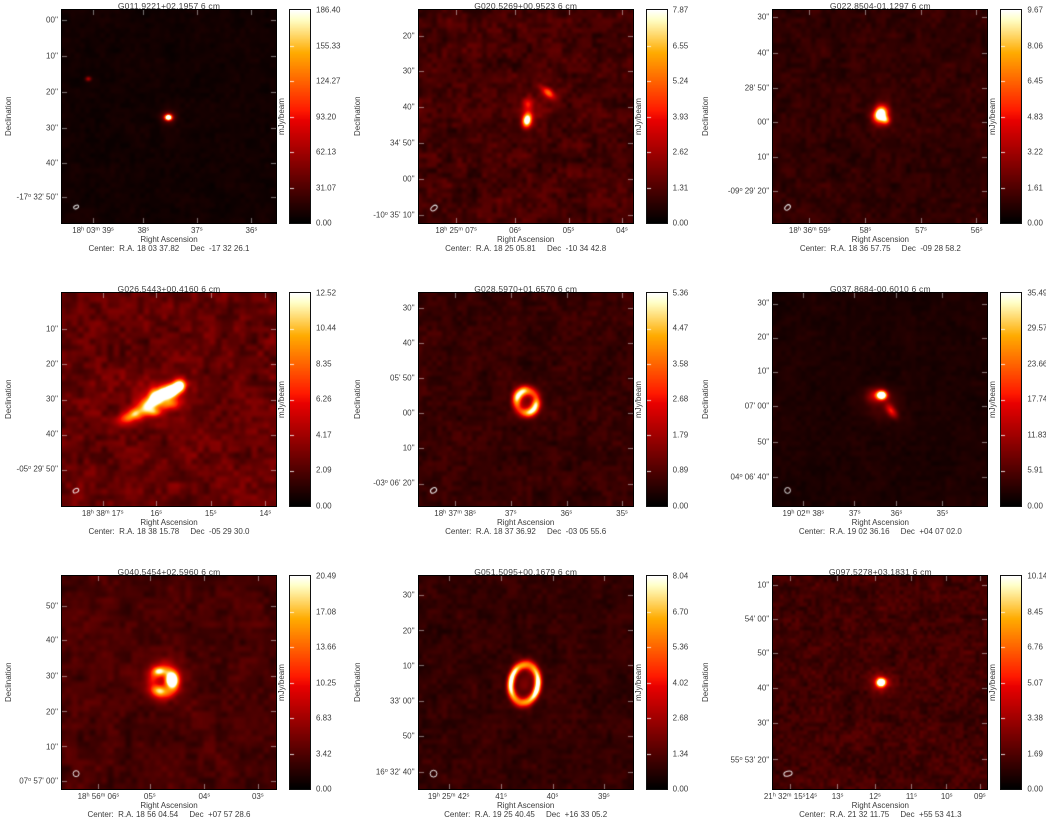  Describe the element at coordinates (880, 288) in the screenshot. I see `panel-title: G037.8684-00.6010 6 cm` at that location.